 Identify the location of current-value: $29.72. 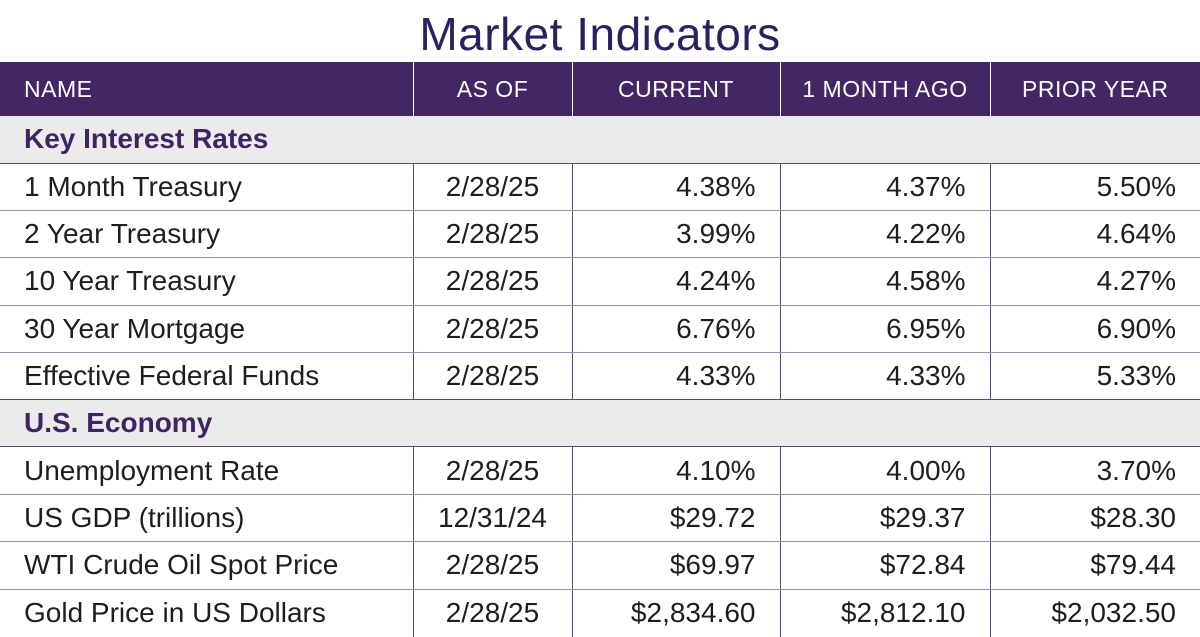
(675, 518).